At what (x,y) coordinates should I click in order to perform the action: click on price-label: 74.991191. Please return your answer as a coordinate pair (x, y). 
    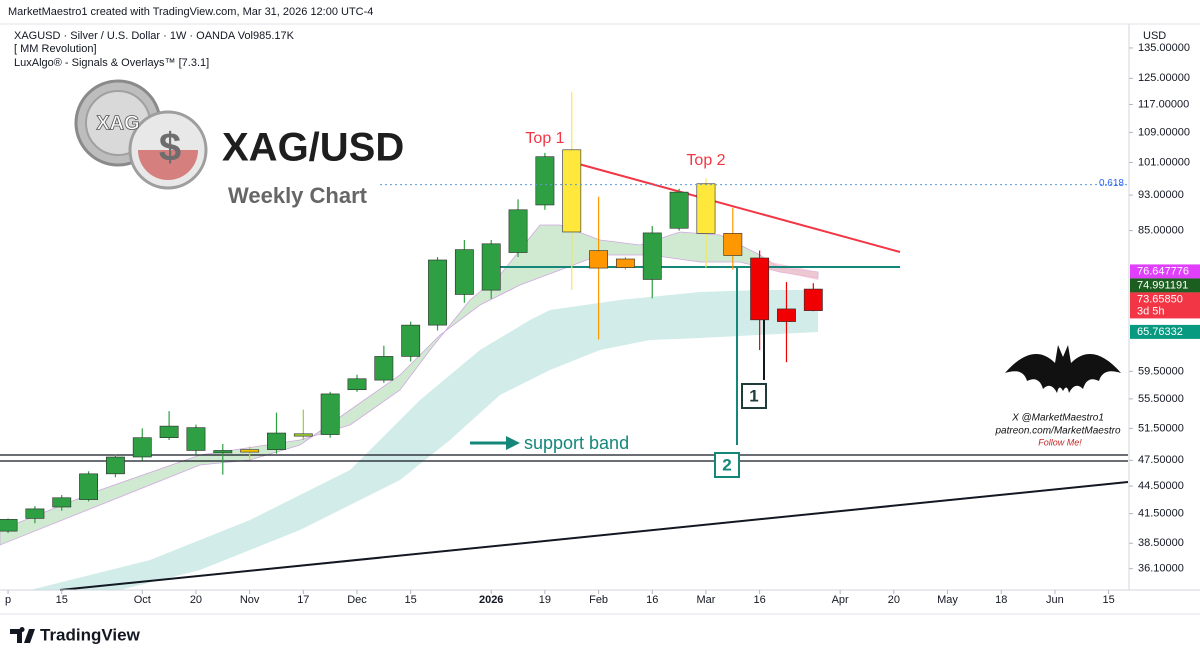
    Looking at the image, I should click on (1162, 285).